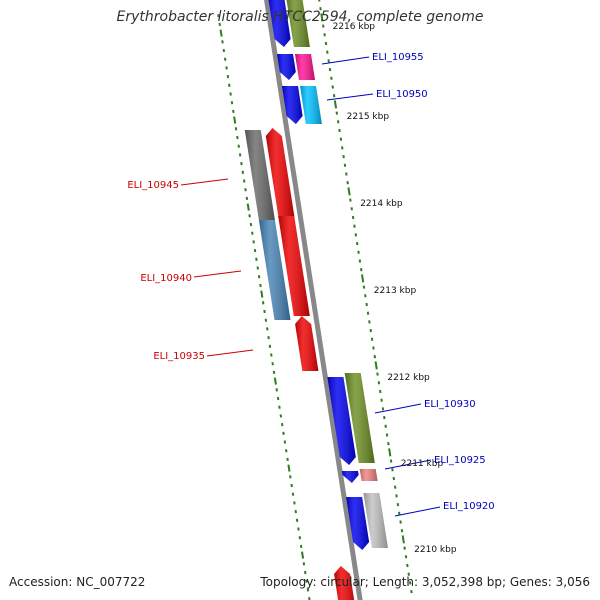  What do you see at coordinates (381, 204) in the screenshot?
I see `kbp-label: 2214 kbp` at bounding box center [381, 204].